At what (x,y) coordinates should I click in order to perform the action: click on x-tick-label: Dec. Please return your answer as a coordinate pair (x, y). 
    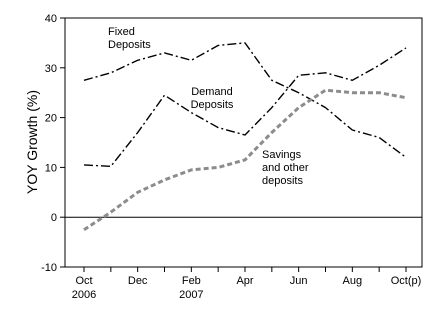
    Looking at the image, I should click on (138, 281).